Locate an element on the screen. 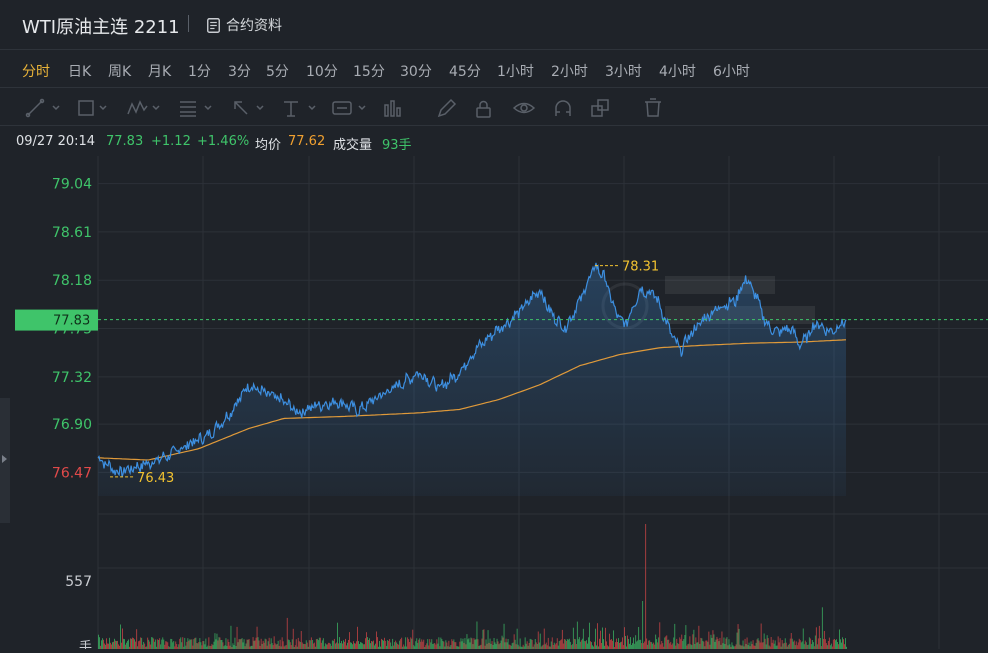 Image resolution: width=988 pixels, height=653 pixels. fibonacci-tool-icon is located at coordinates (196, 109).